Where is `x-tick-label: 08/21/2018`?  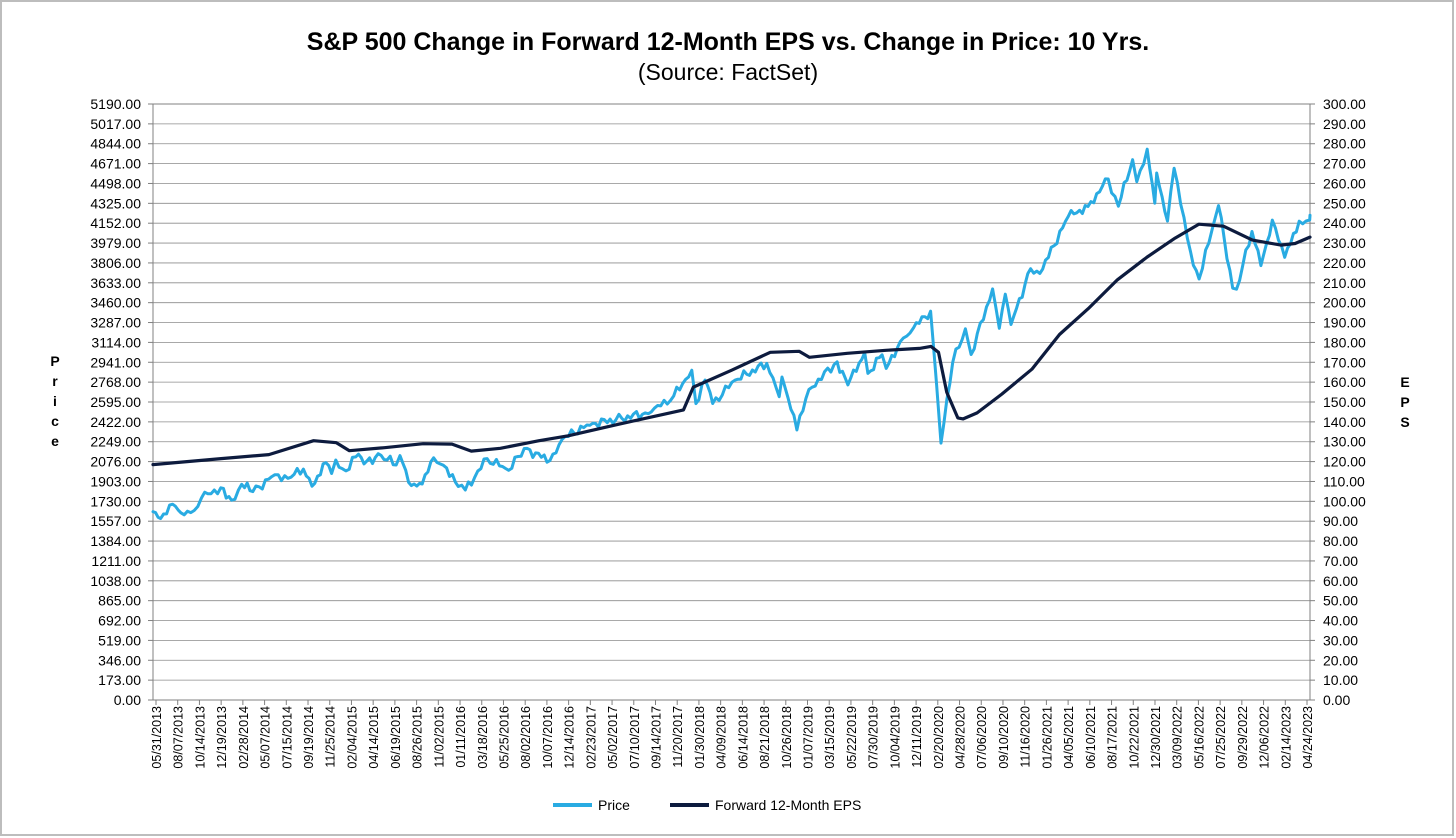
x-tick-label: 08/21/2018 is located at coordinates (765, 737).